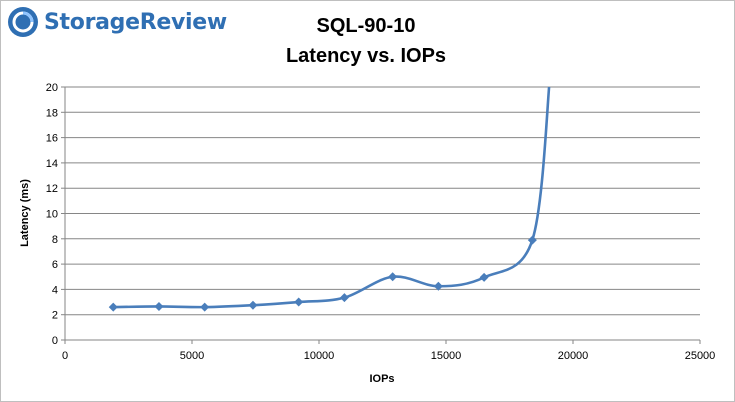 The image size is (735, 402). What do you see at coordinates (52, 215) in the screenshot?
I see `y-tick-label: 10` at bounding box center [52, 215].